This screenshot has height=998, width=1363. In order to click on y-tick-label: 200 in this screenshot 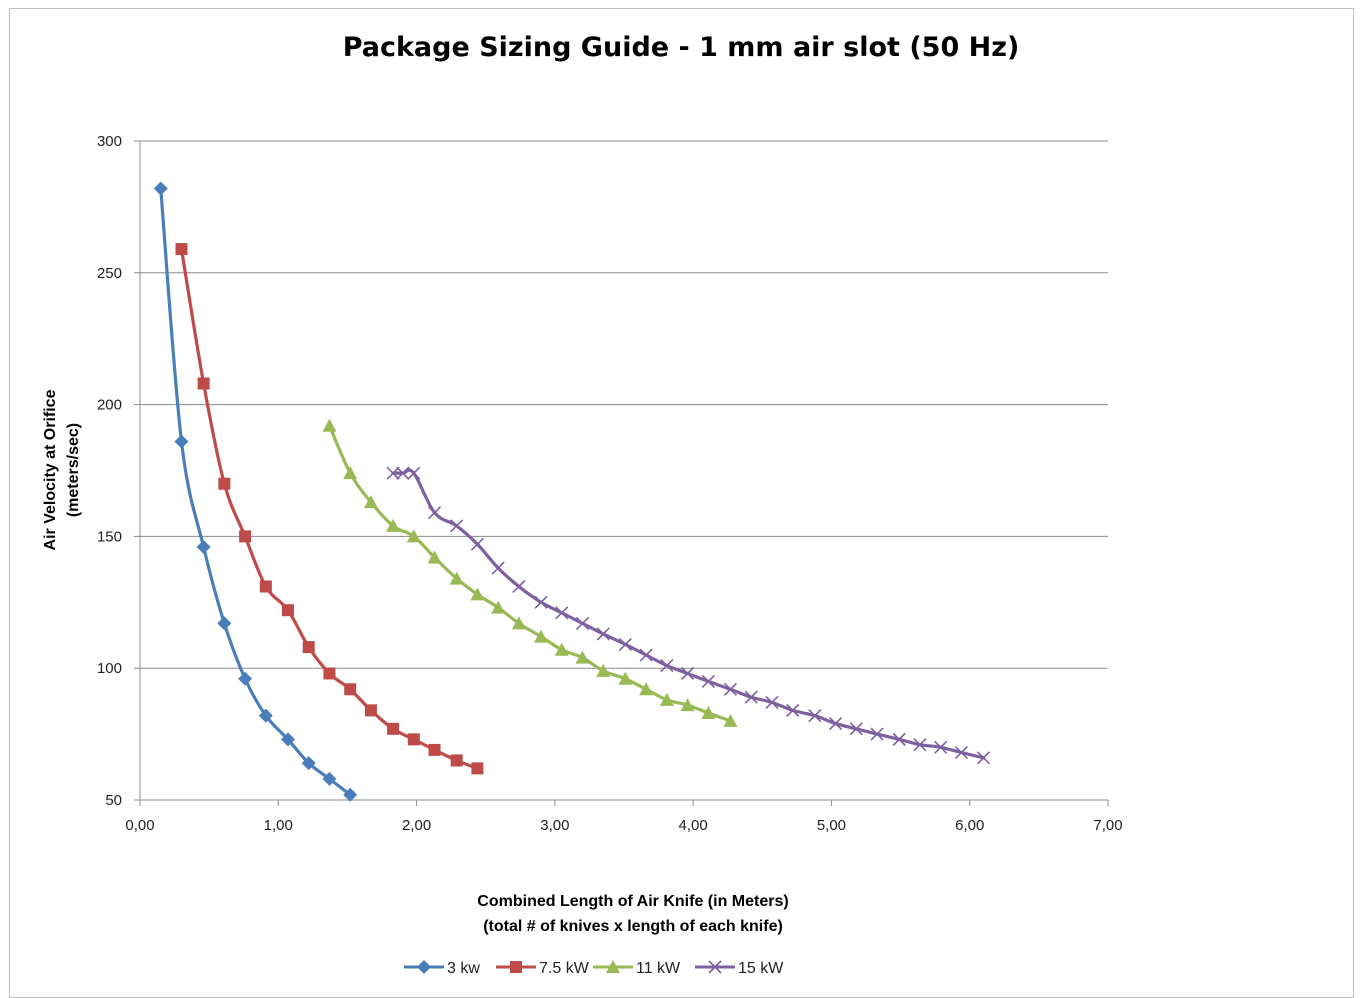, I will do `click(109, 405)`.